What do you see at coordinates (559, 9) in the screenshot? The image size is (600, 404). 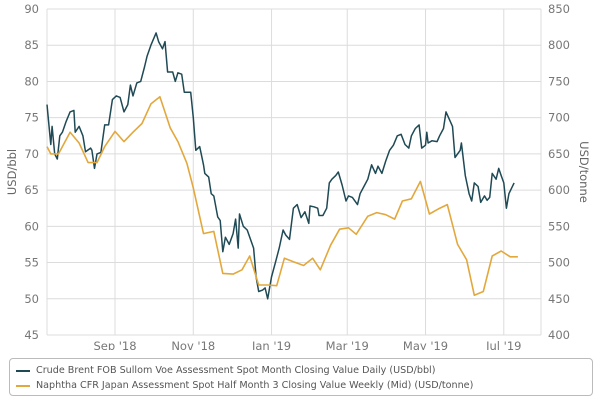 I see `right-tick-label: 850` at bounding box center [559, 9].